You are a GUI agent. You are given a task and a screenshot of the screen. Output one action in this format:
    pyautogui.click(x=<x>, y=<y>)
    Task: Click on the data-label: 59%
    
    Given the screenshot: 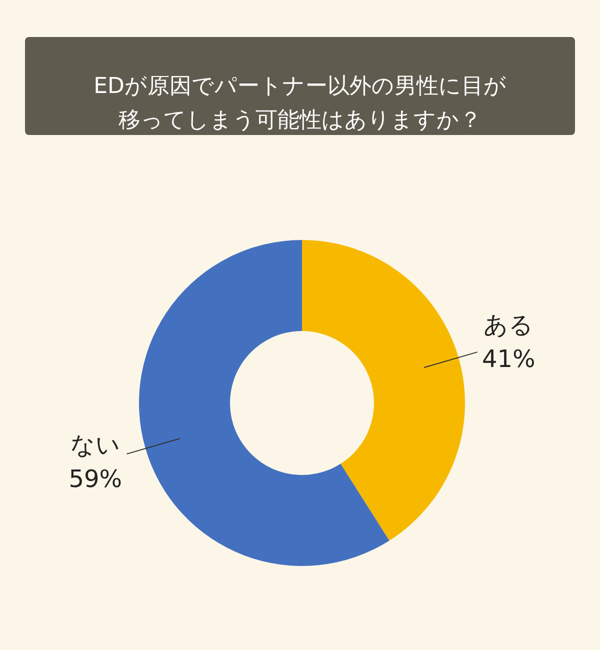 What is the action you would take?
    pyautogui.click(x=95, y=479)
    